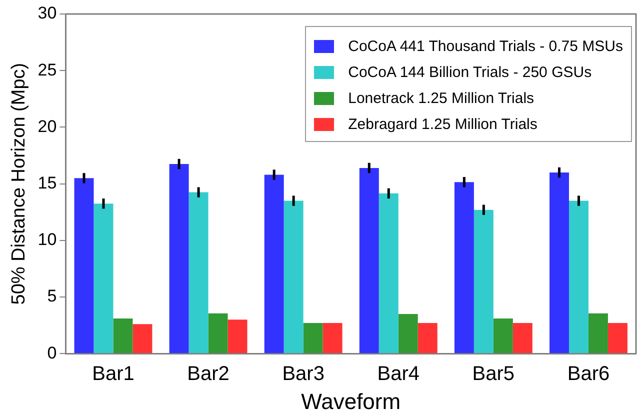 The image size is (644, 416). What do you see at coordinates (113, 374) in the screenshot?
I see `x-tick-label: Bar1` at bounding box center [113, 374].